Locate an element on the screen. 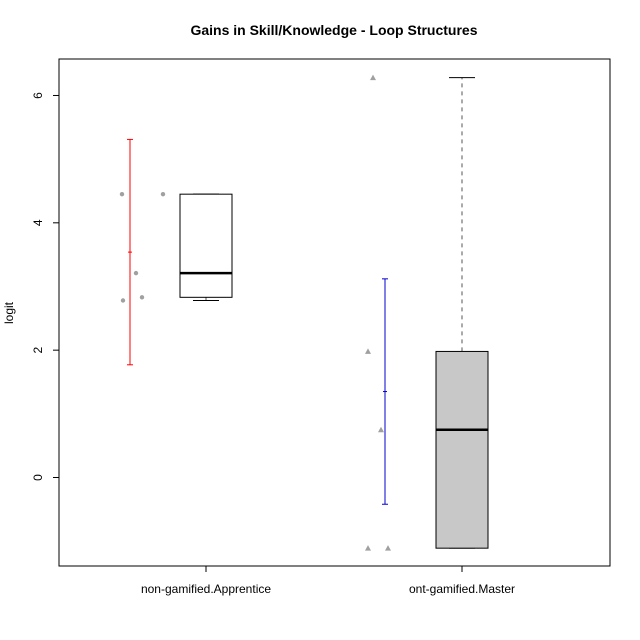  y-tick-label: 0 is located at coordinates (38, 477).